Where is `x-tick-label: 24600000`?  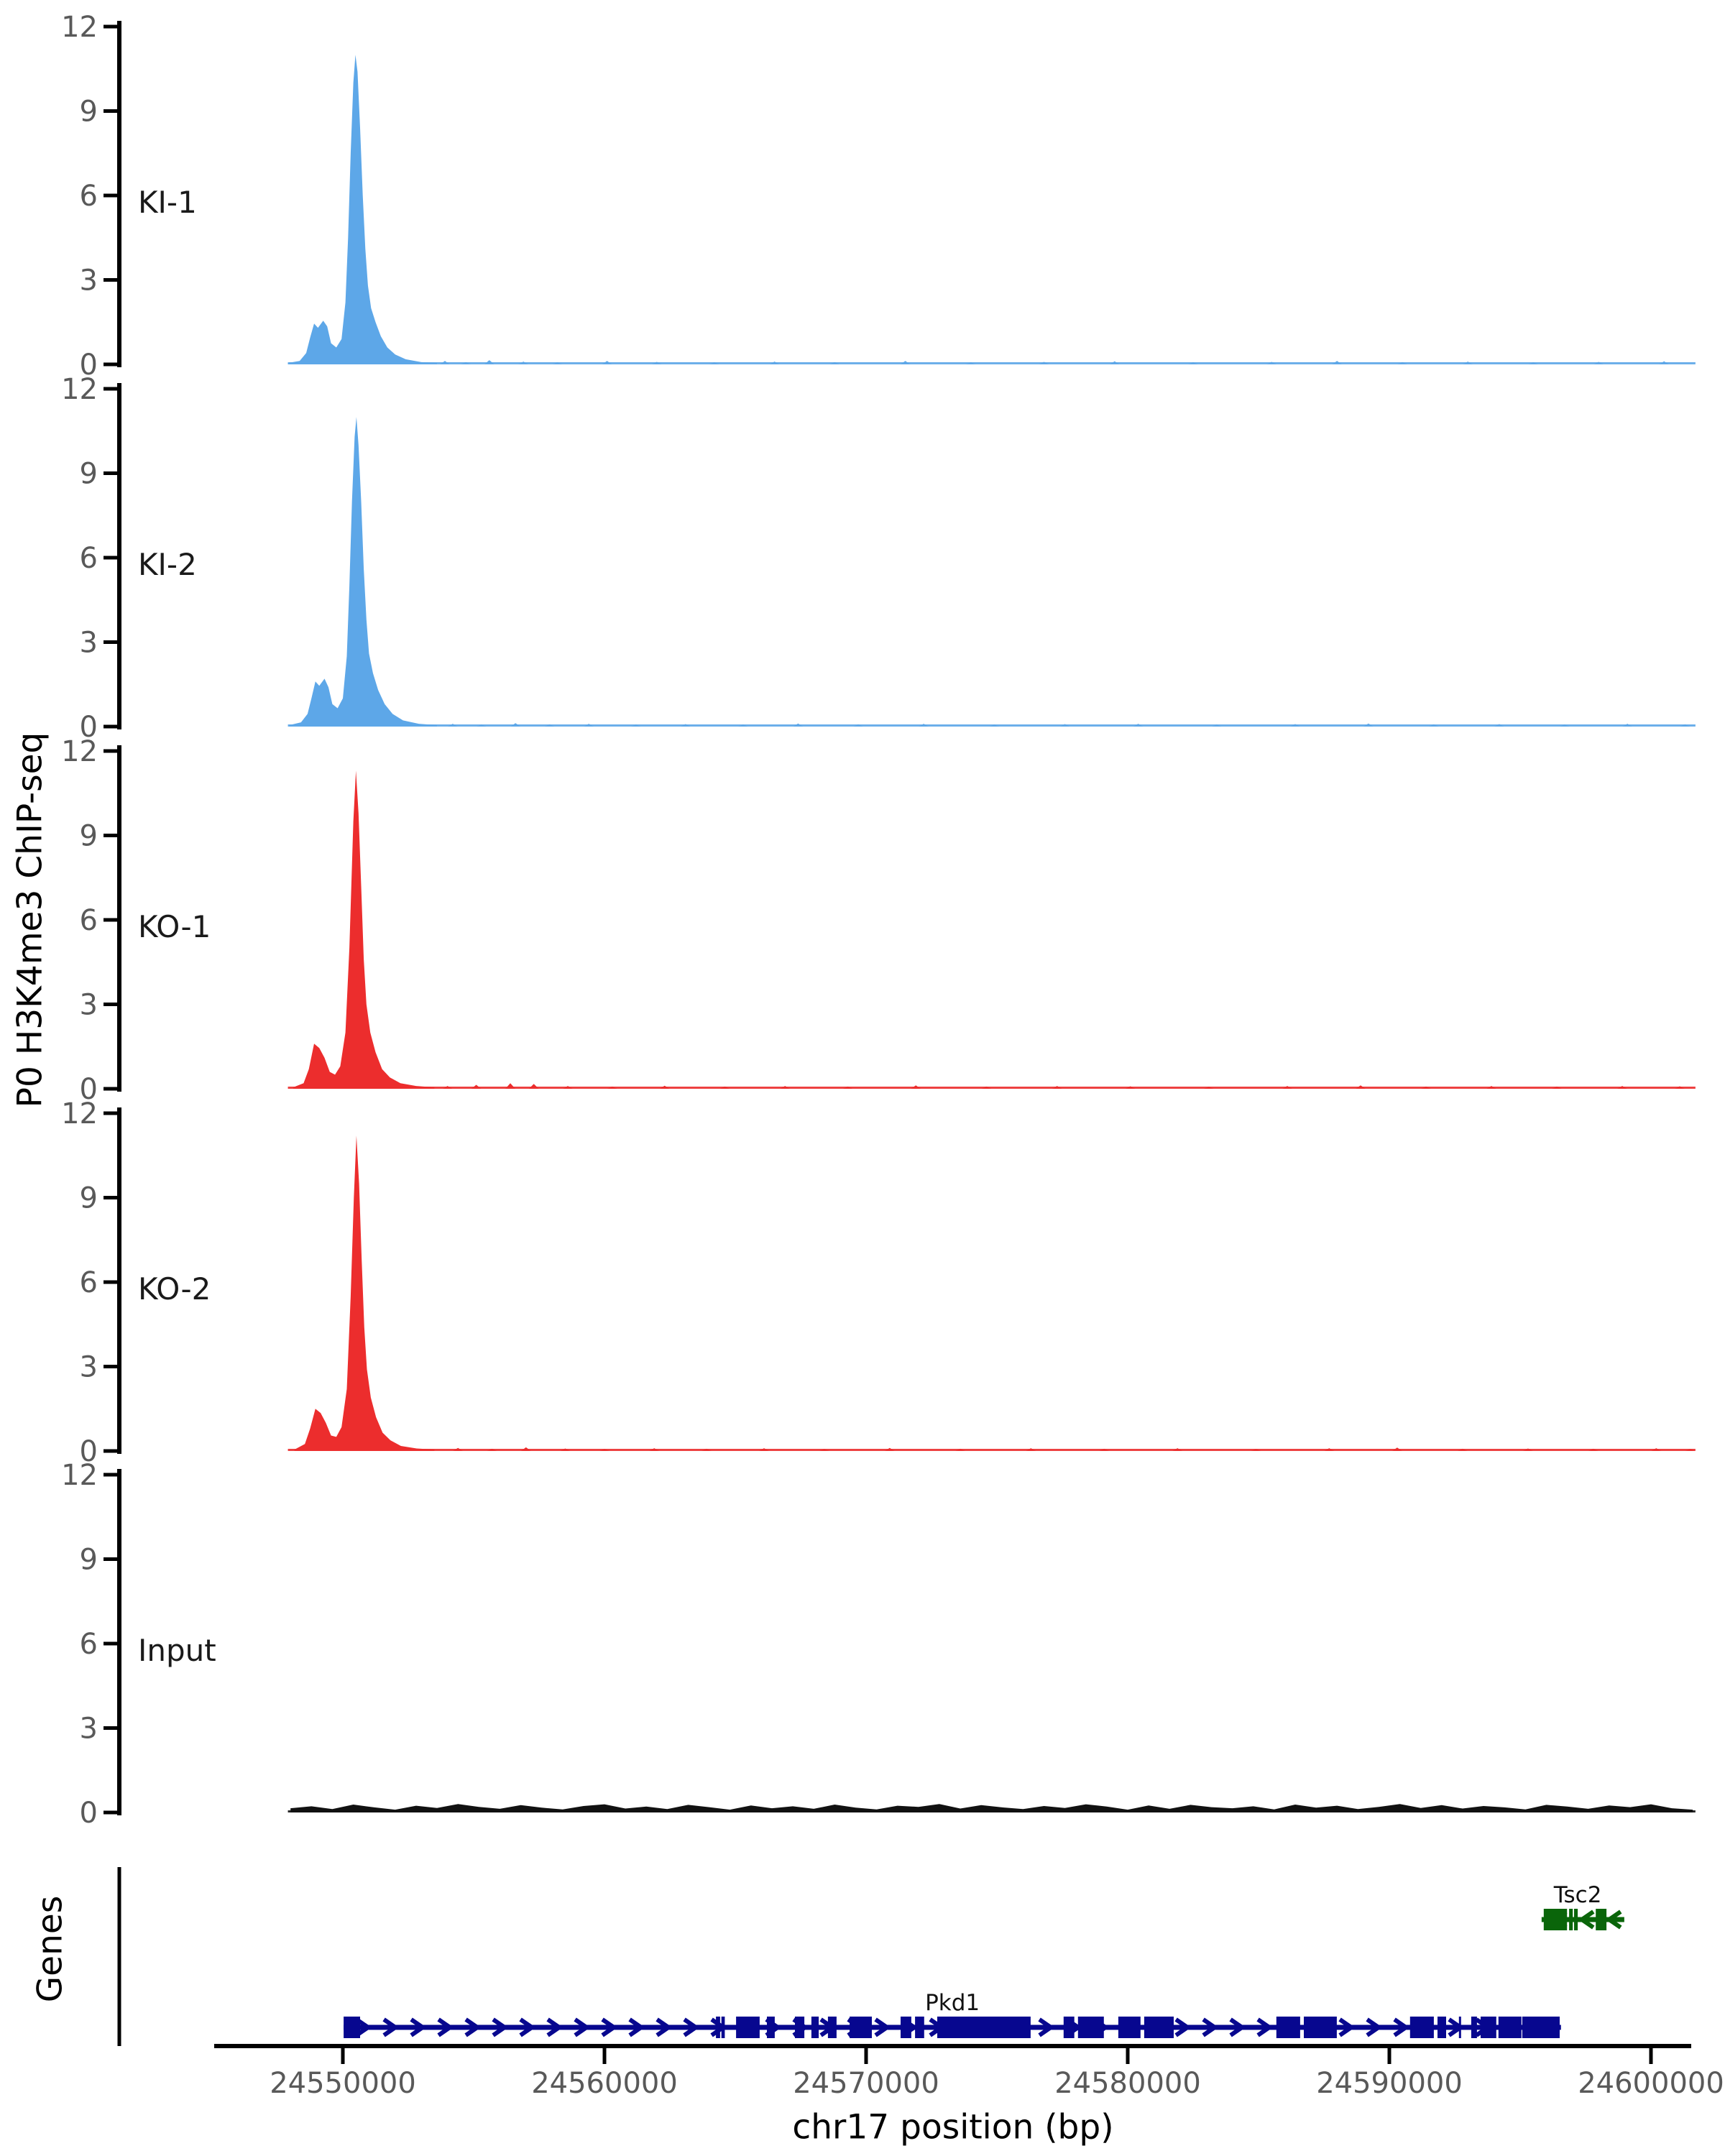 x-tick-label: 24600000 is located at coordinates (1651, 2083).